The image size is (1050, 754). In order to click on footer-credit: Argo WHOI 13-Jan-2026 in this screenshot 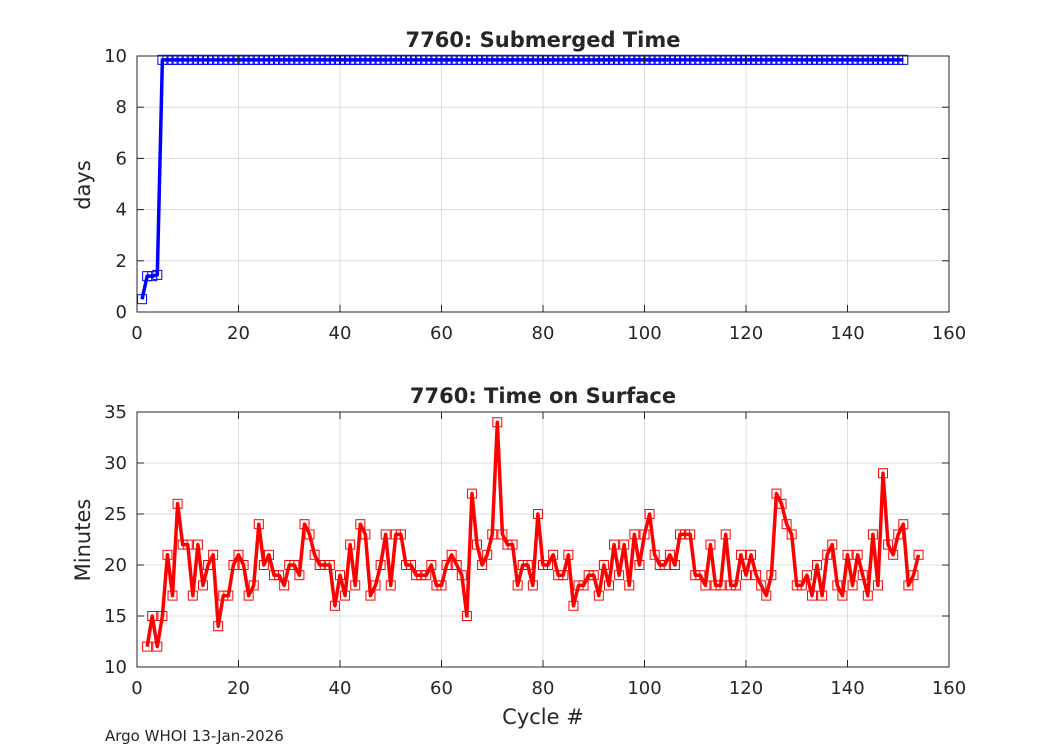, I will do `click(194, 736)`.